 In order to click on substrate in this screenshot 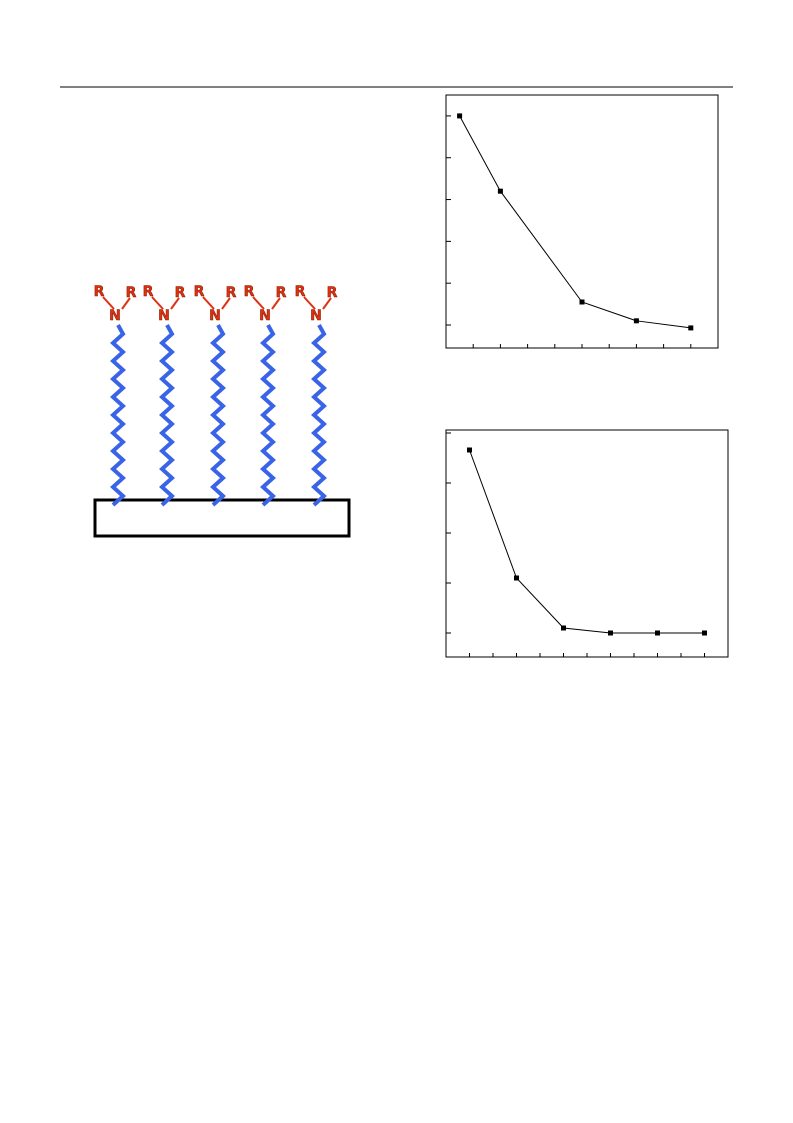, I will do `click(222, 518)`.